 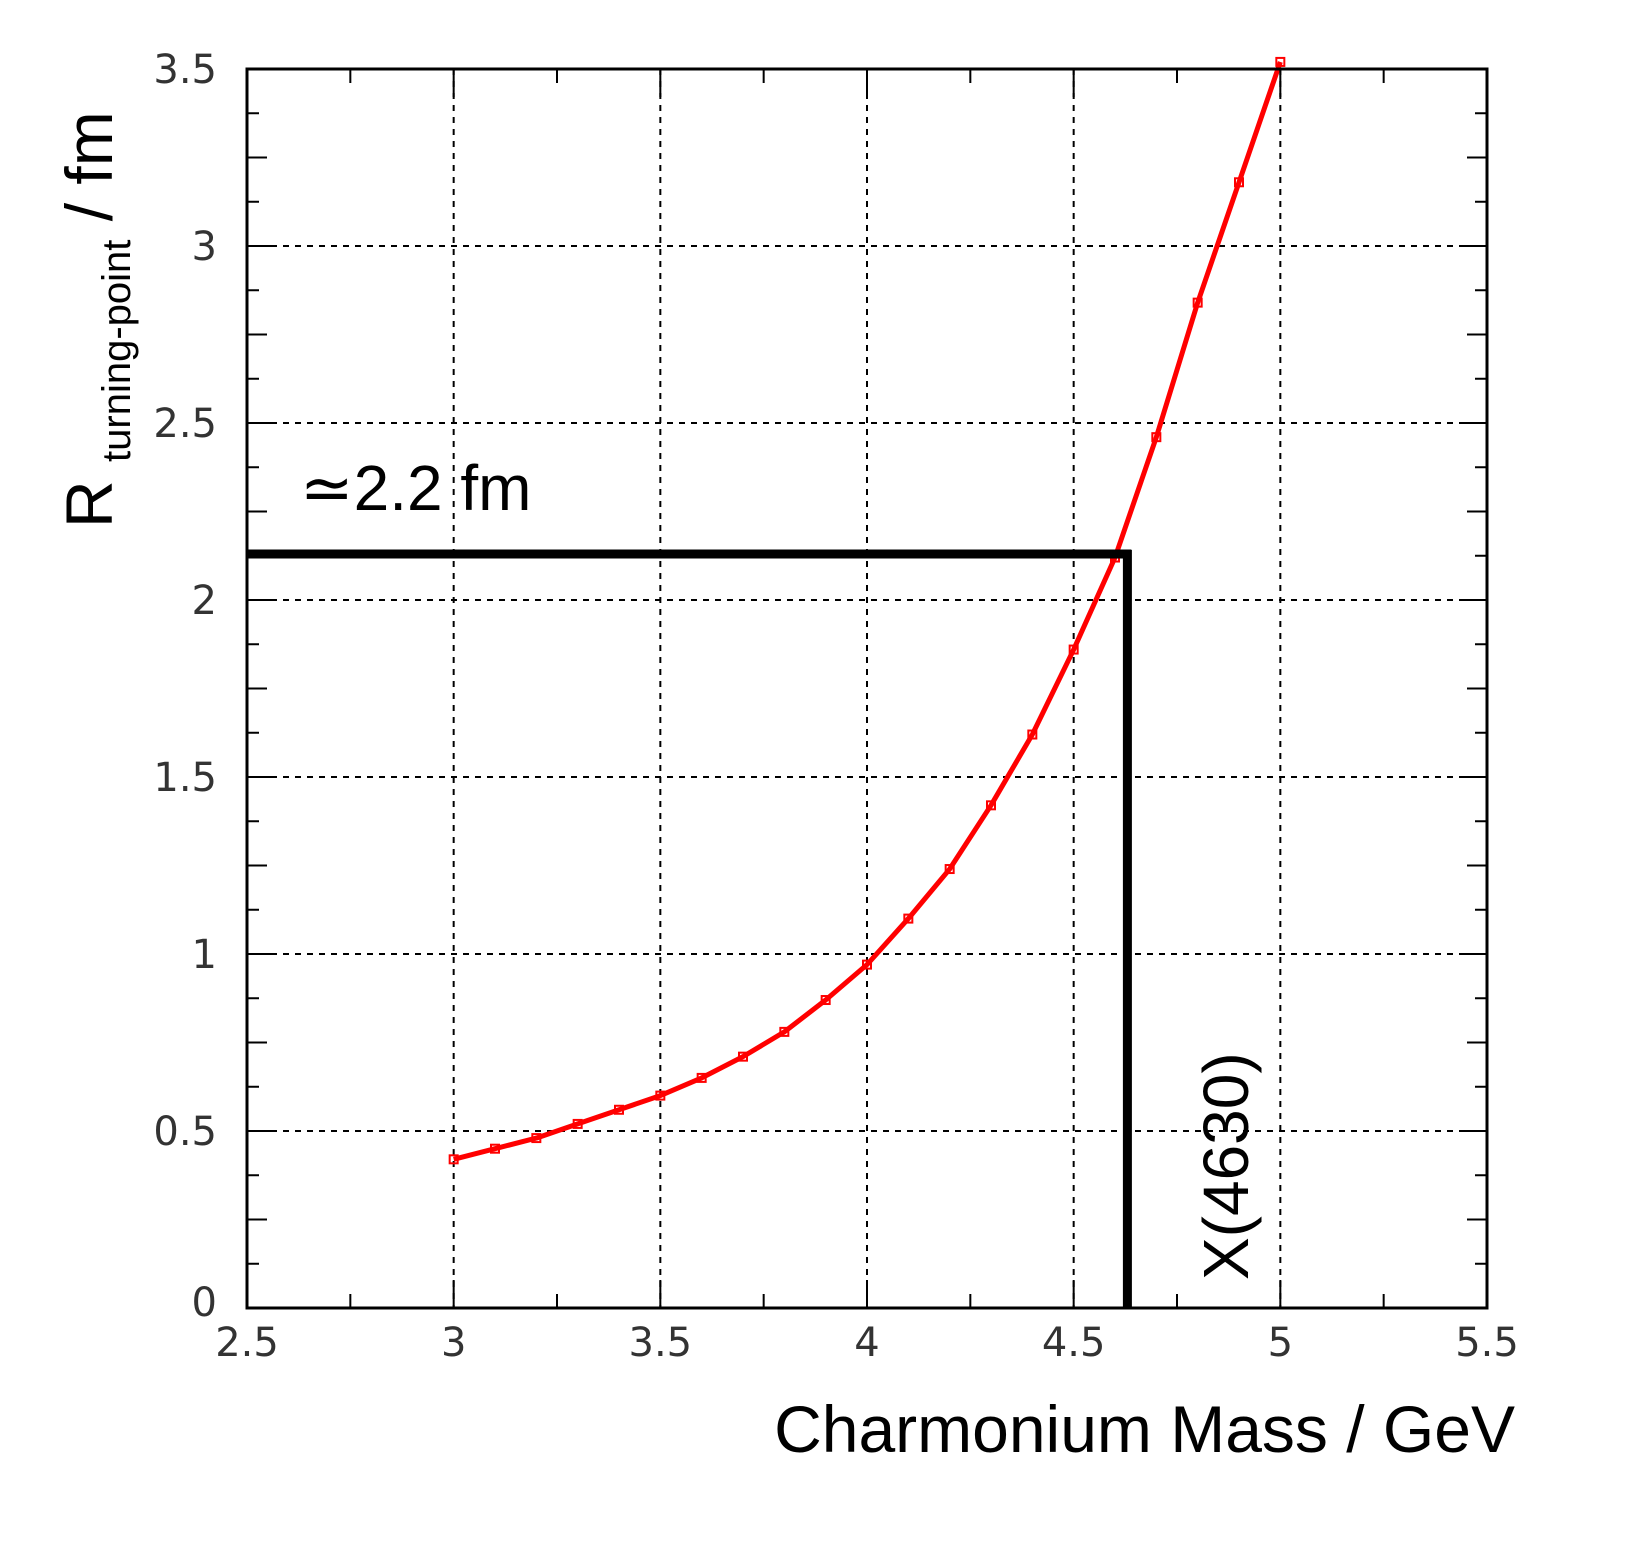 What do you see at coordinates (866, 1343) in the screenshot?
I see `x-tick-label: 4` at bounding box center [866, 1343].